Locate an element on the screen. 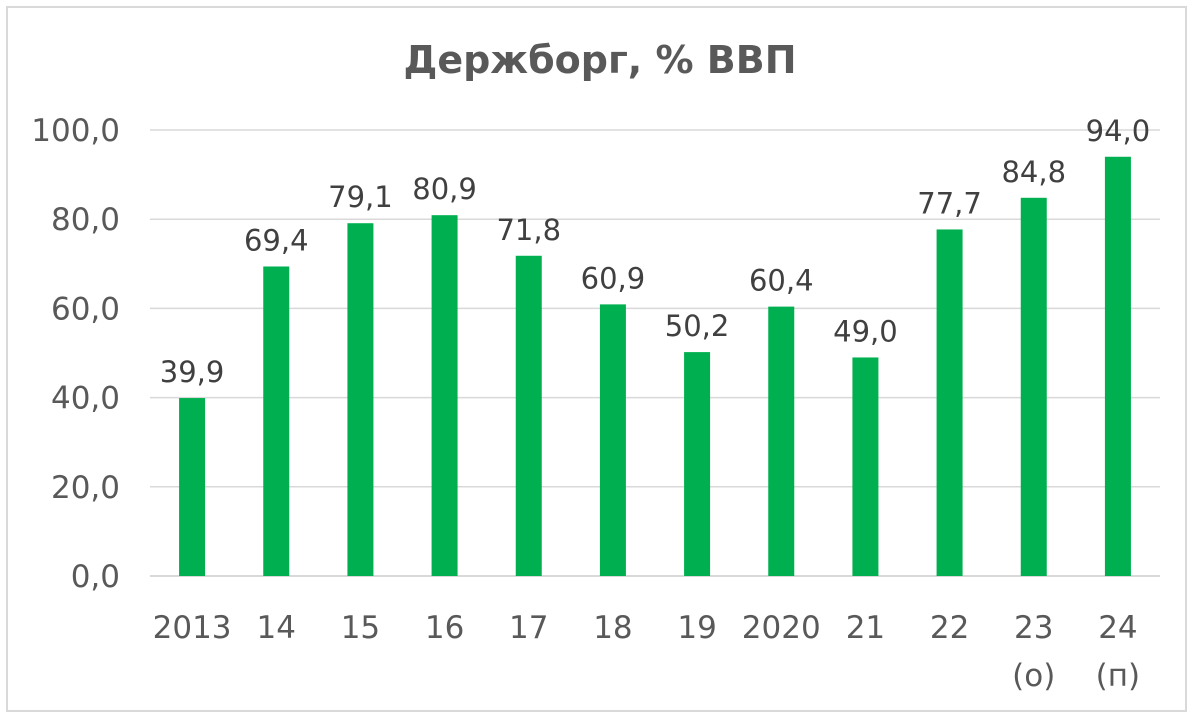  x-tick-label: 18 is located at coordinates (612, 628).